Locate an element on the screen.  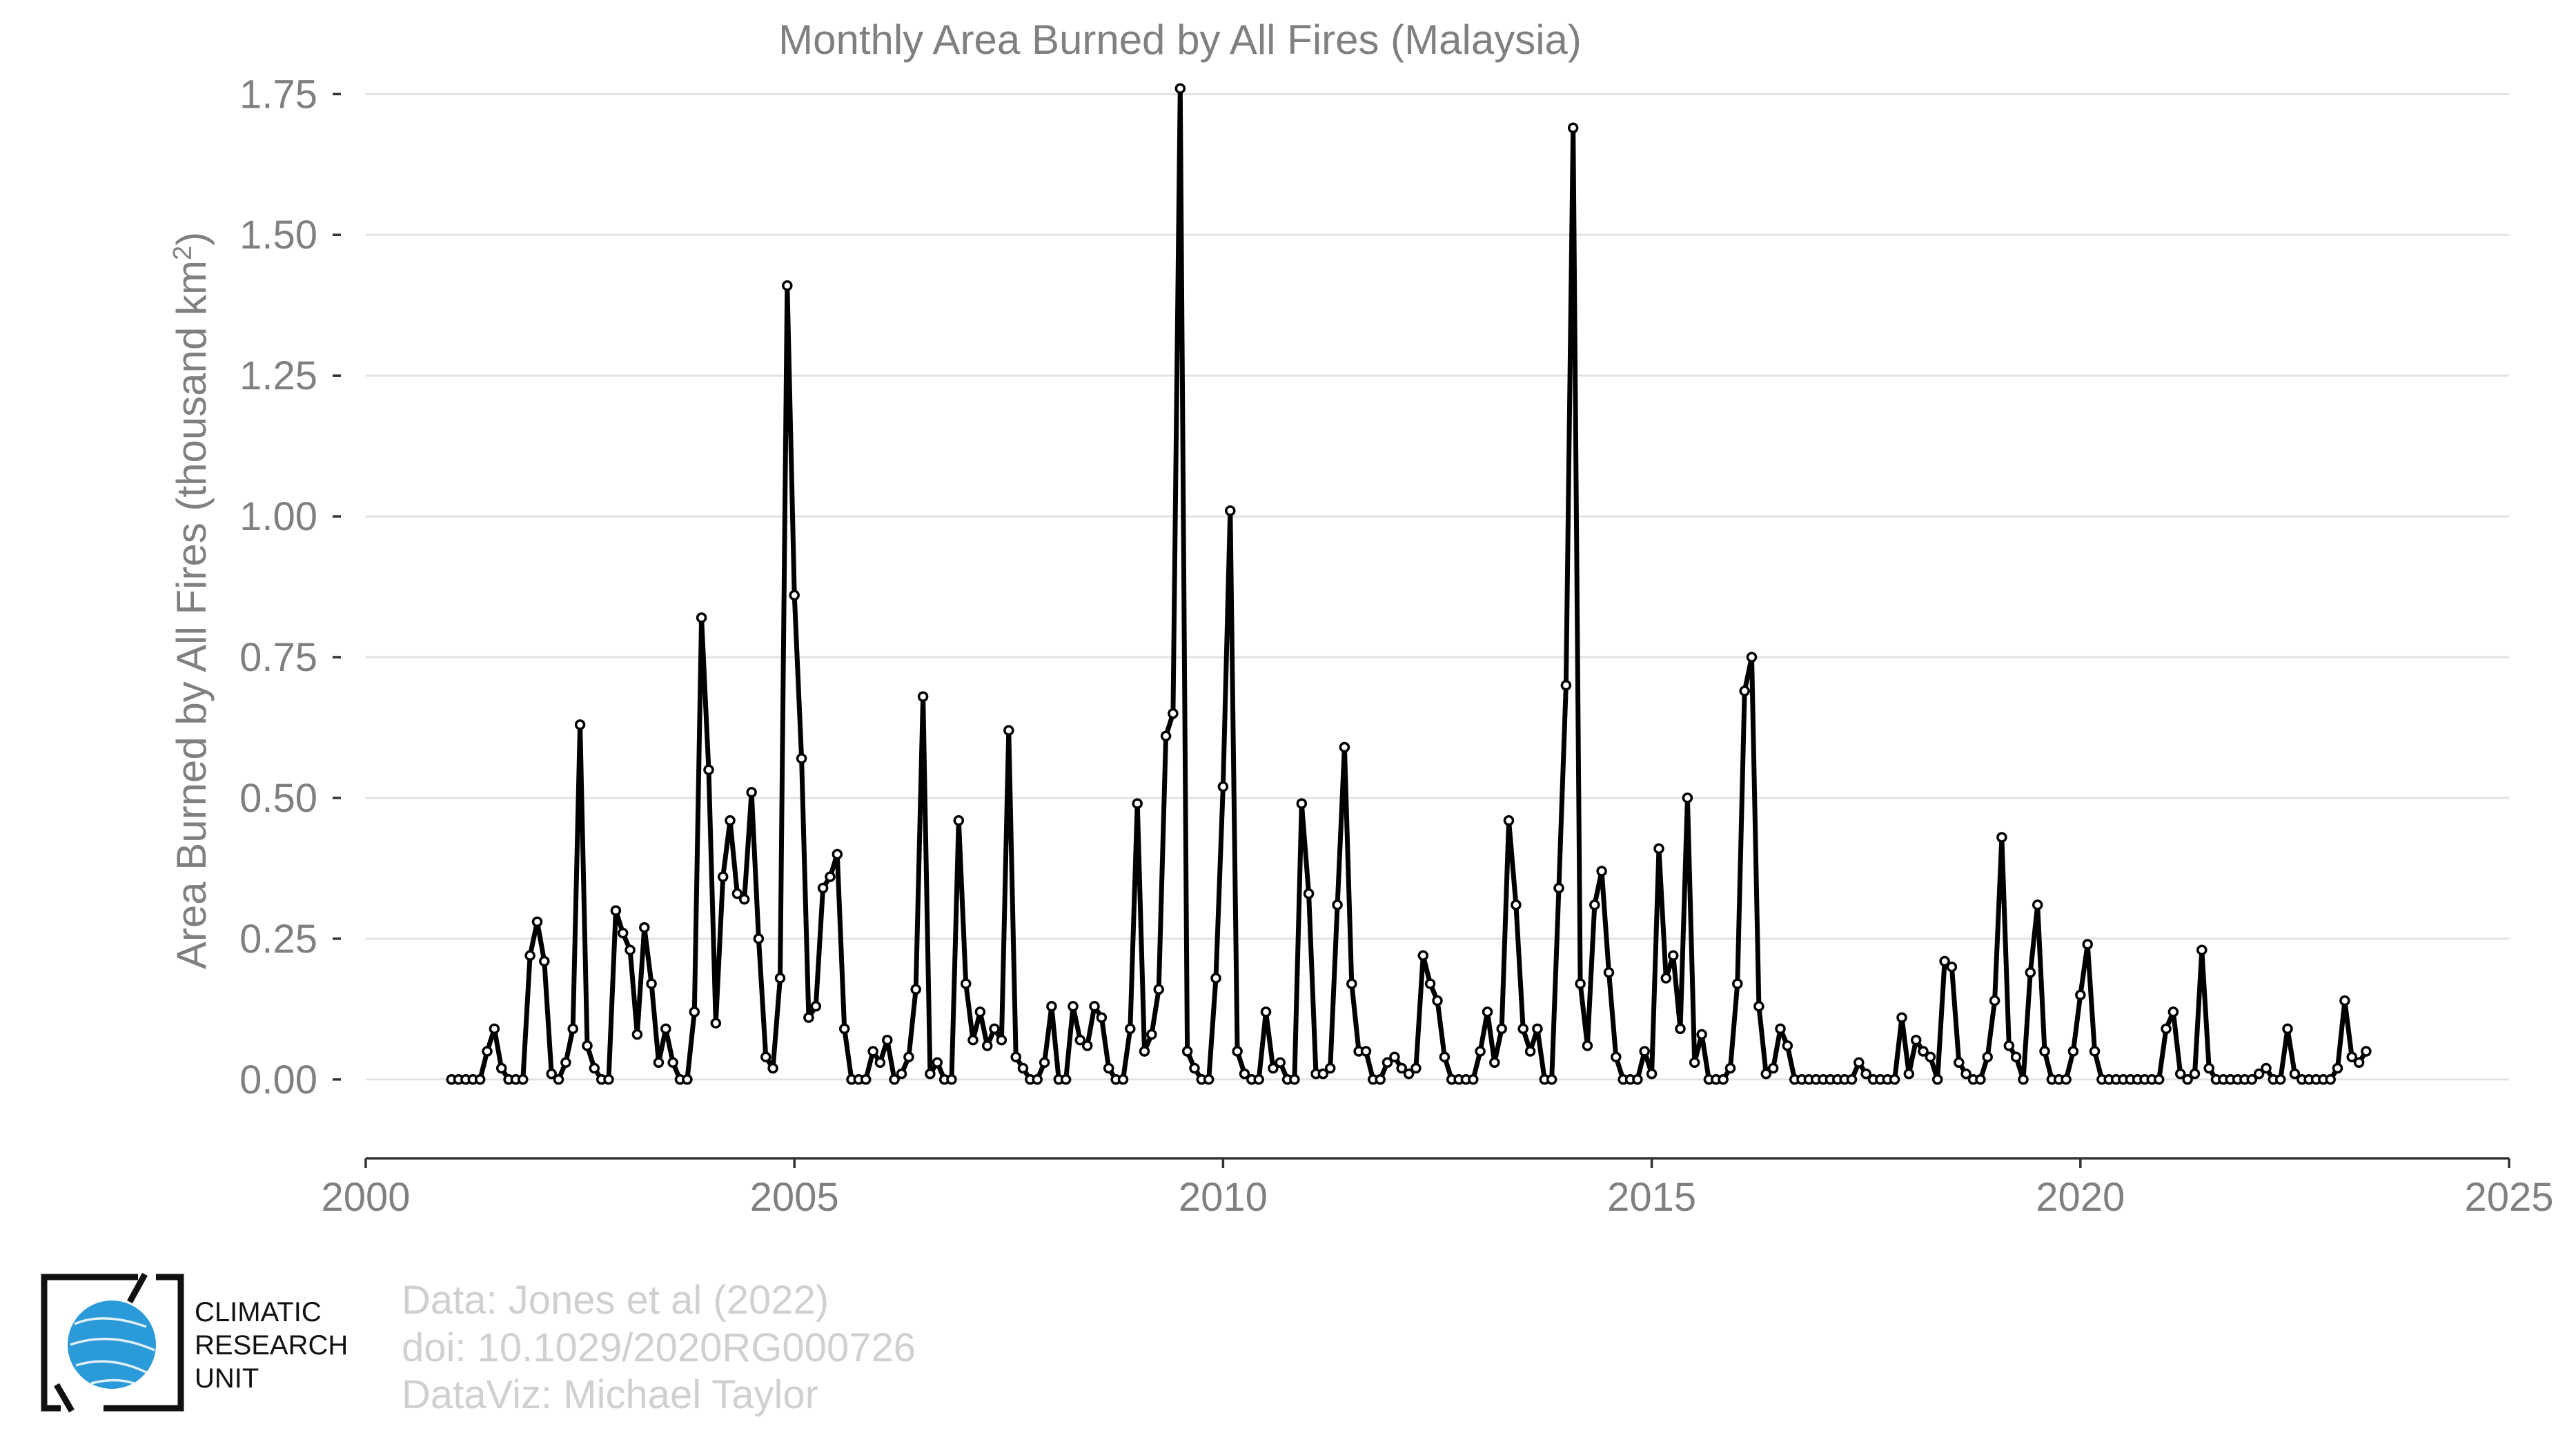
y-tick-label: 1.25 is located at coordinates (278, 376).